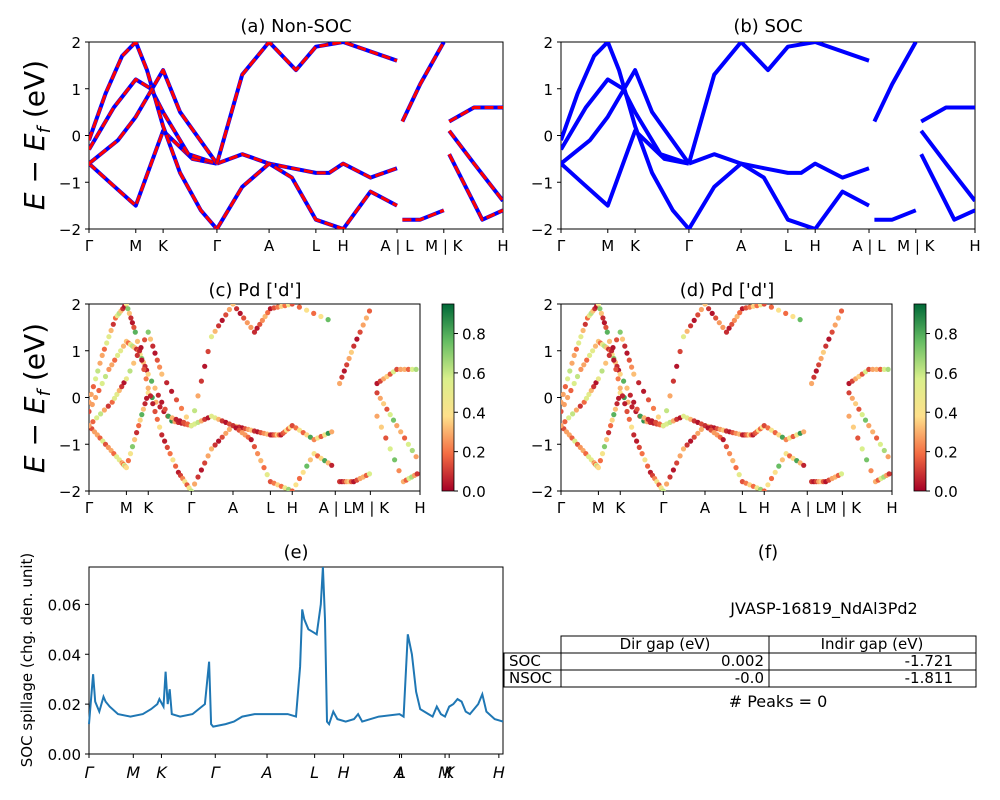 The image size is (1000, 800). I want to click on title-panel-d: (d) Pd ['d'], so click(727, 290).